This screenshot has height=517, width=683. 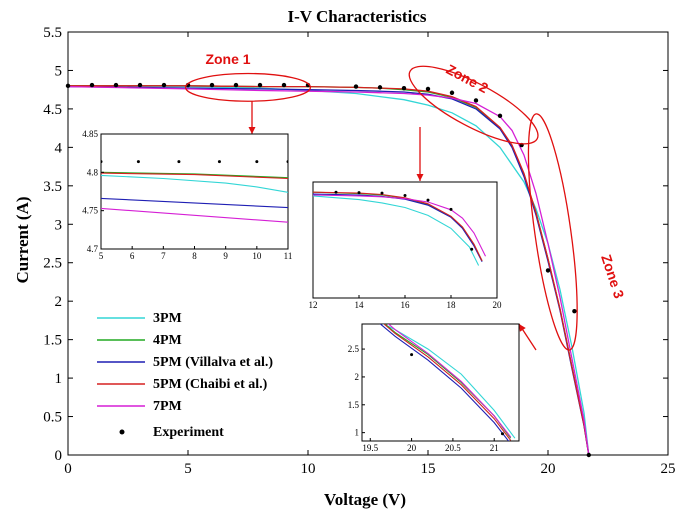 What do you see at coordinates (185, 362) in the screenshot?
I see `legend-item-5pm-villalva-et-al: 5PM (Villalva et al.)` at bounding box center [185, 362].